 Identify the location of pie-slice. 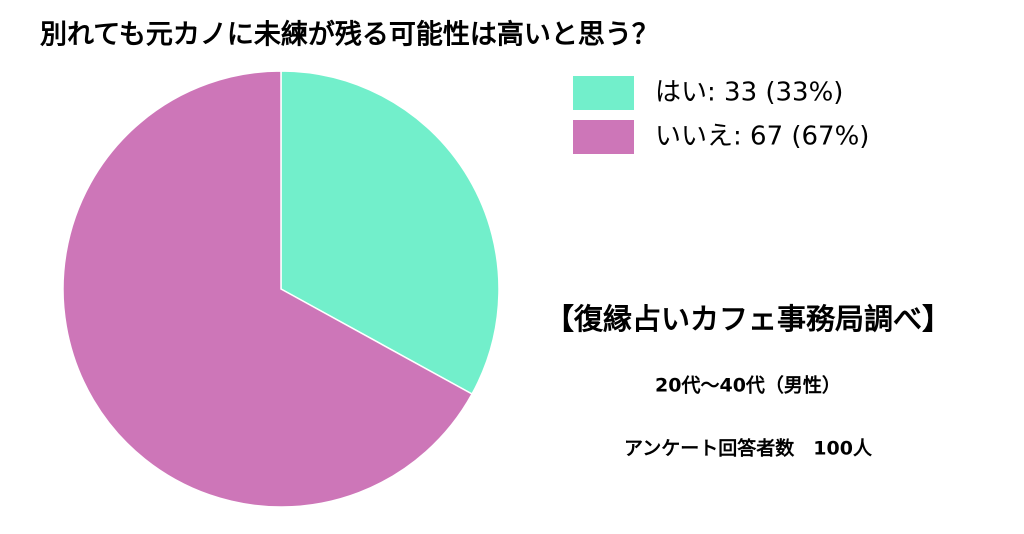
(390, 233).